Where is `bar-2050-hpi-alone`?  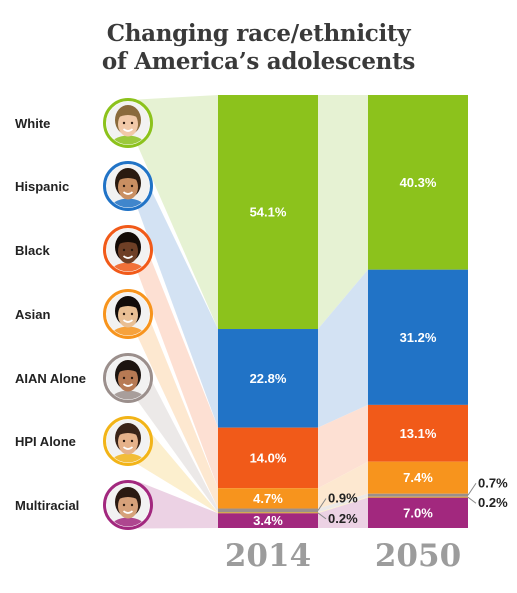 bar-2050-hpi-alone is located at coordinates (418, 497).